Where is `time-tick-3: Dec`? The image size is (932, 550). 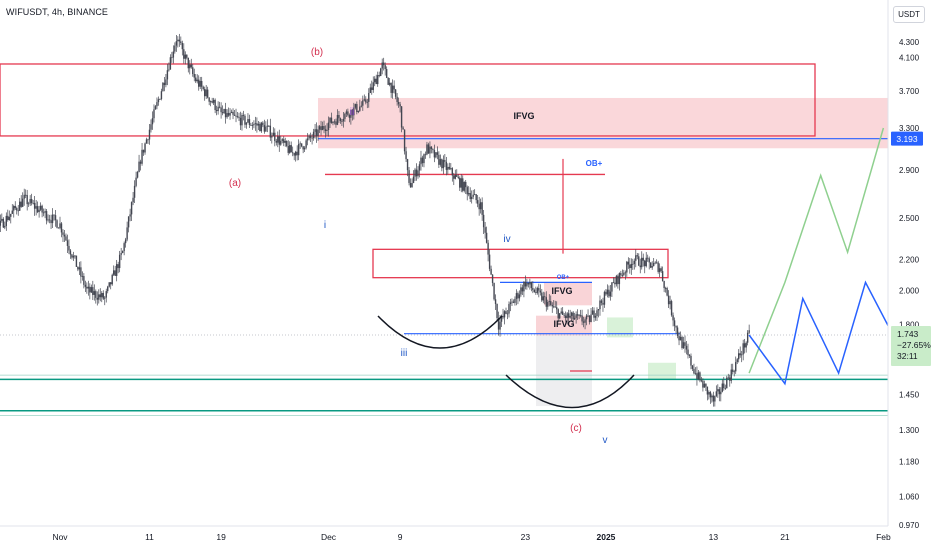
time-tick-3: Dec is located at coordinates (329, 537).